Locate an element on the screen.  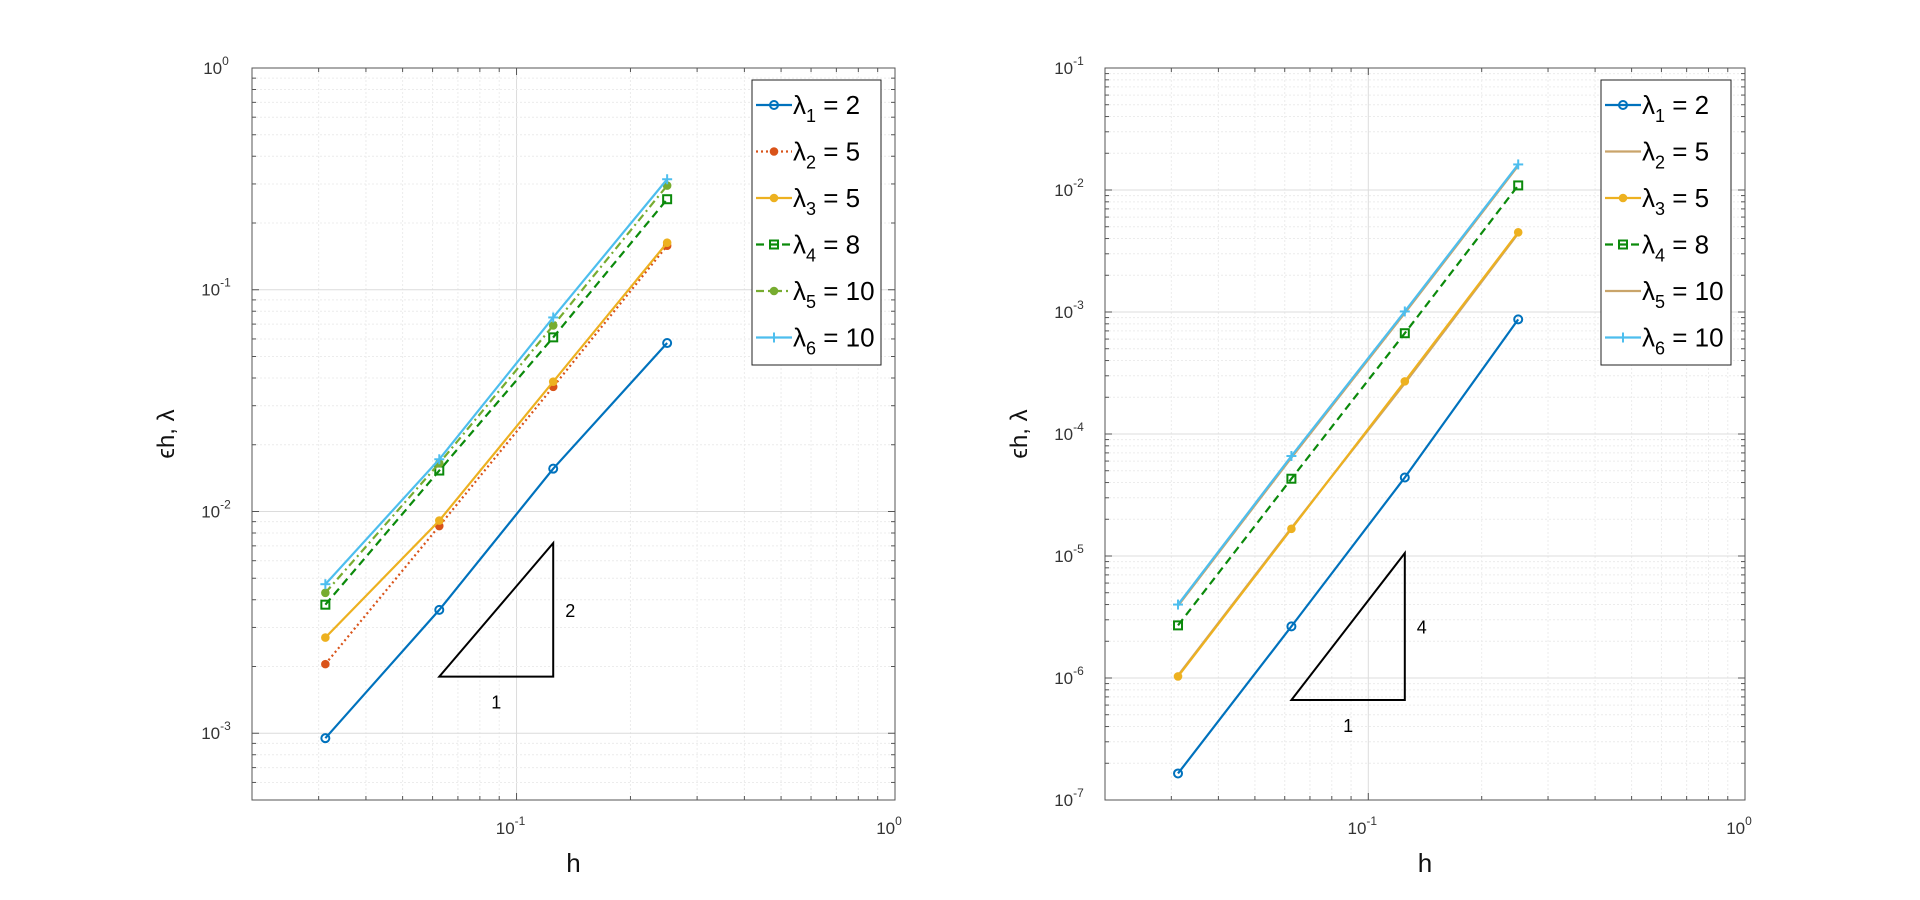
legend-entry: λ3 = 5 is located at coordinates (1657, 201).